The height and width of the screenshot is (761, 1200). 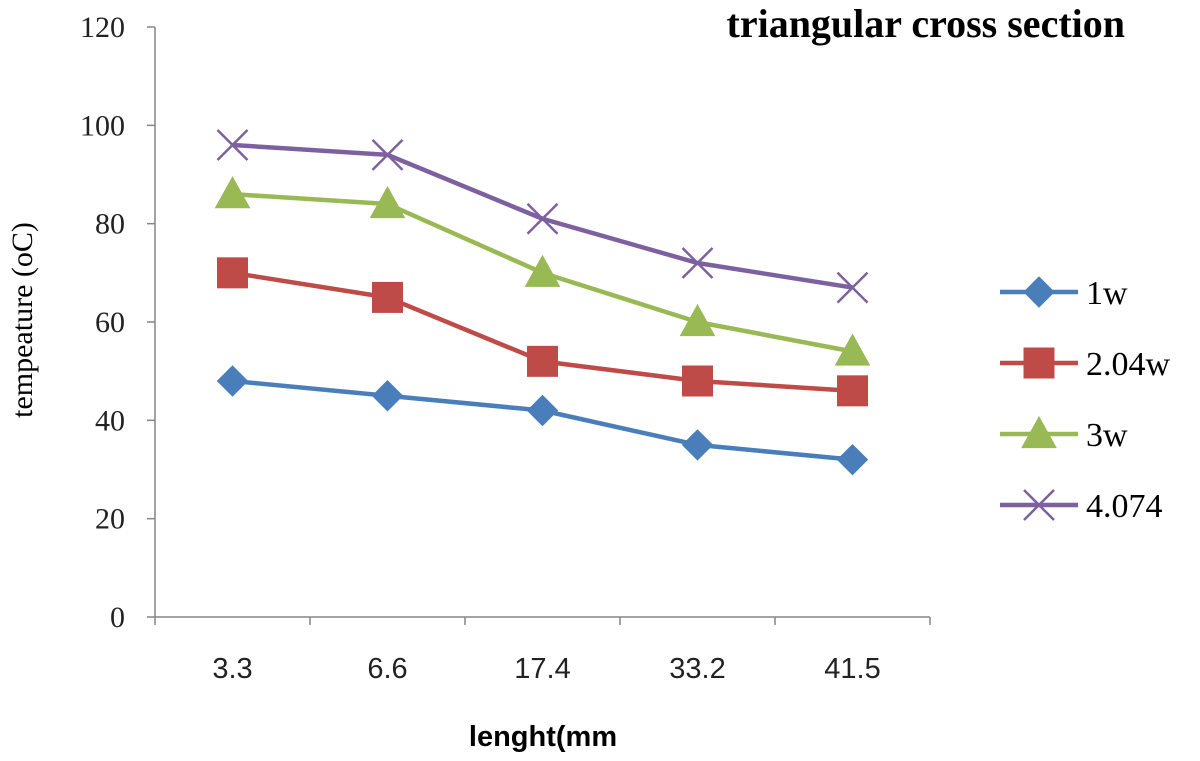 I want to click on y-tick-label: 100, so click(x=102, y=125).